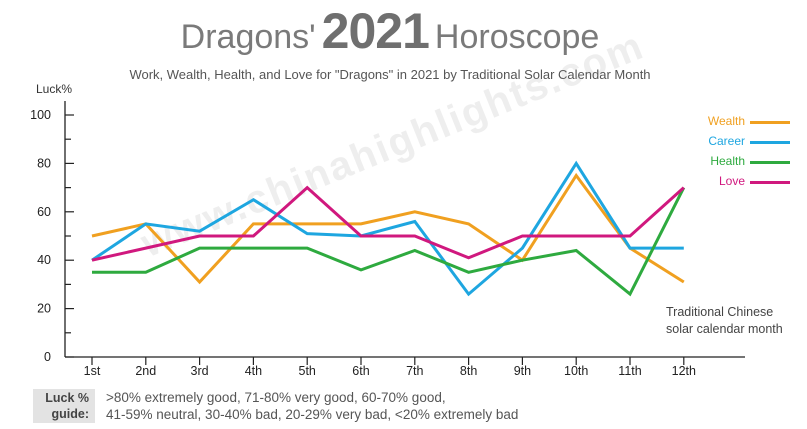 The image size is (807, 429). Describe the element at coordinates (468, 371) in the screenshot. I see `x-tick-label: 8th` at that location.